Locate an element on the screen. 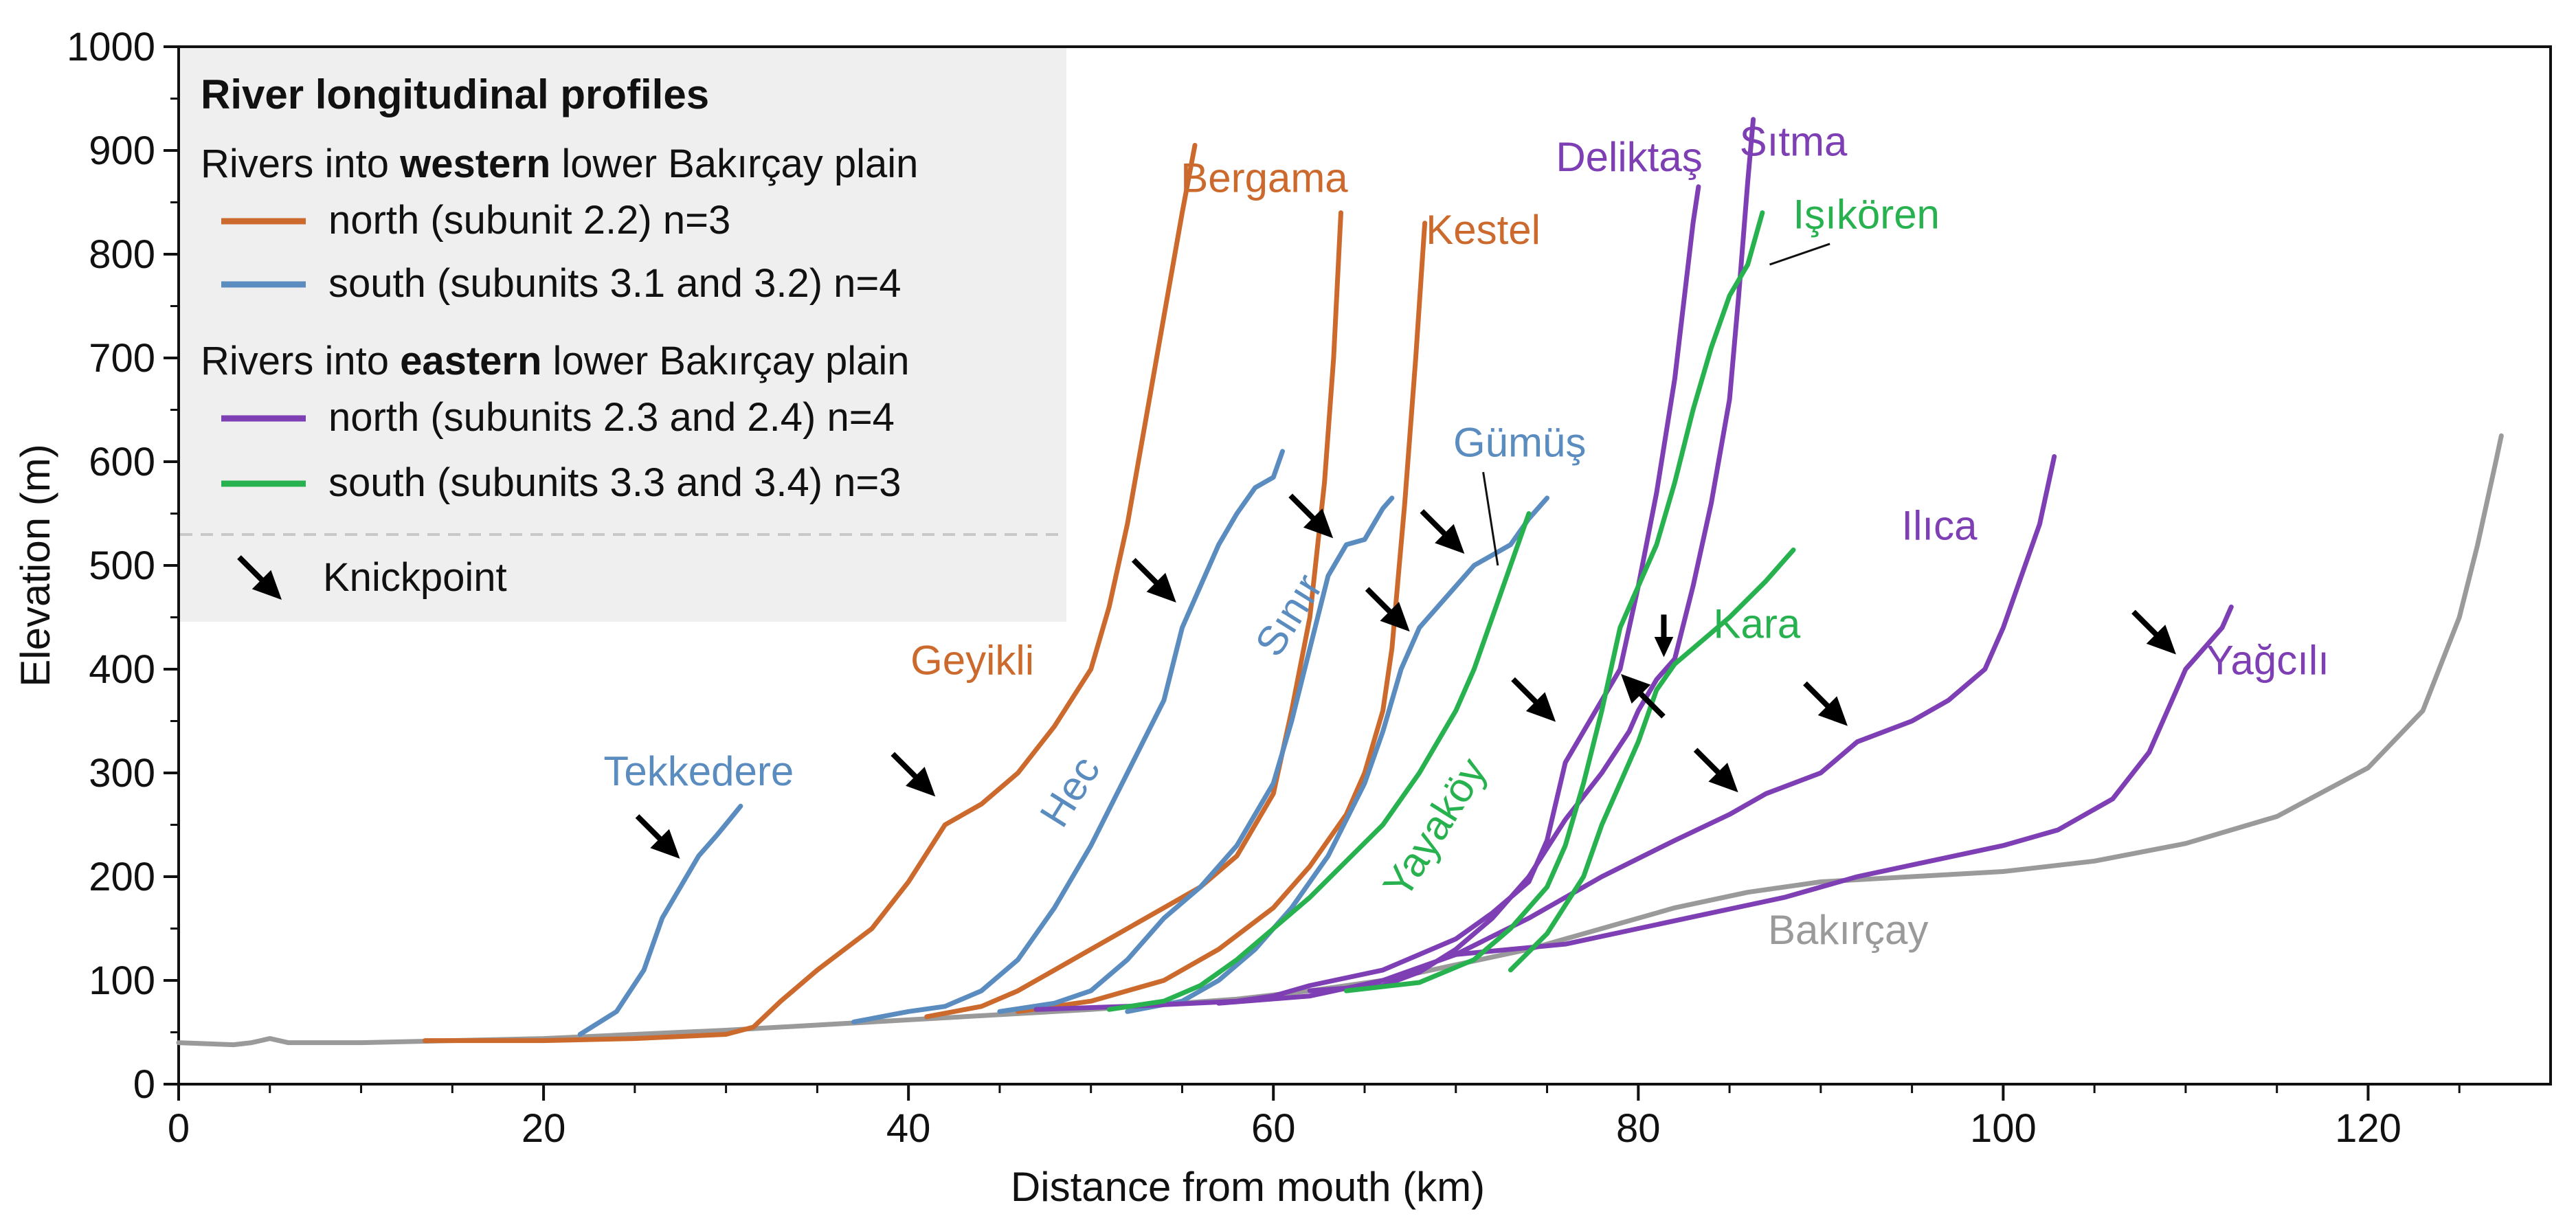  legend-western-heading: Rivers into western lower Bakırçay plain is located at coordinates (559, 164).